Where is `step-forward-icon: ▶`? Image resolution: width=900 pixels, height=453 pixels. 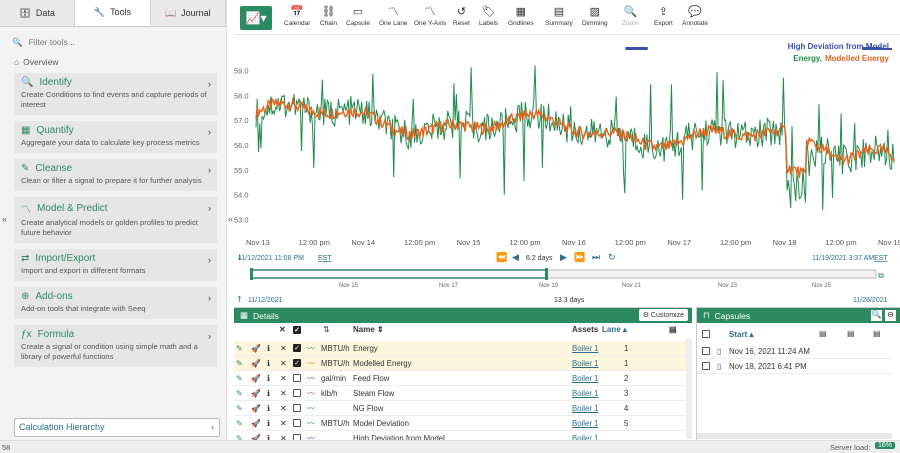
step-forward-icon: ▶ is located at coordinates (563, 258).